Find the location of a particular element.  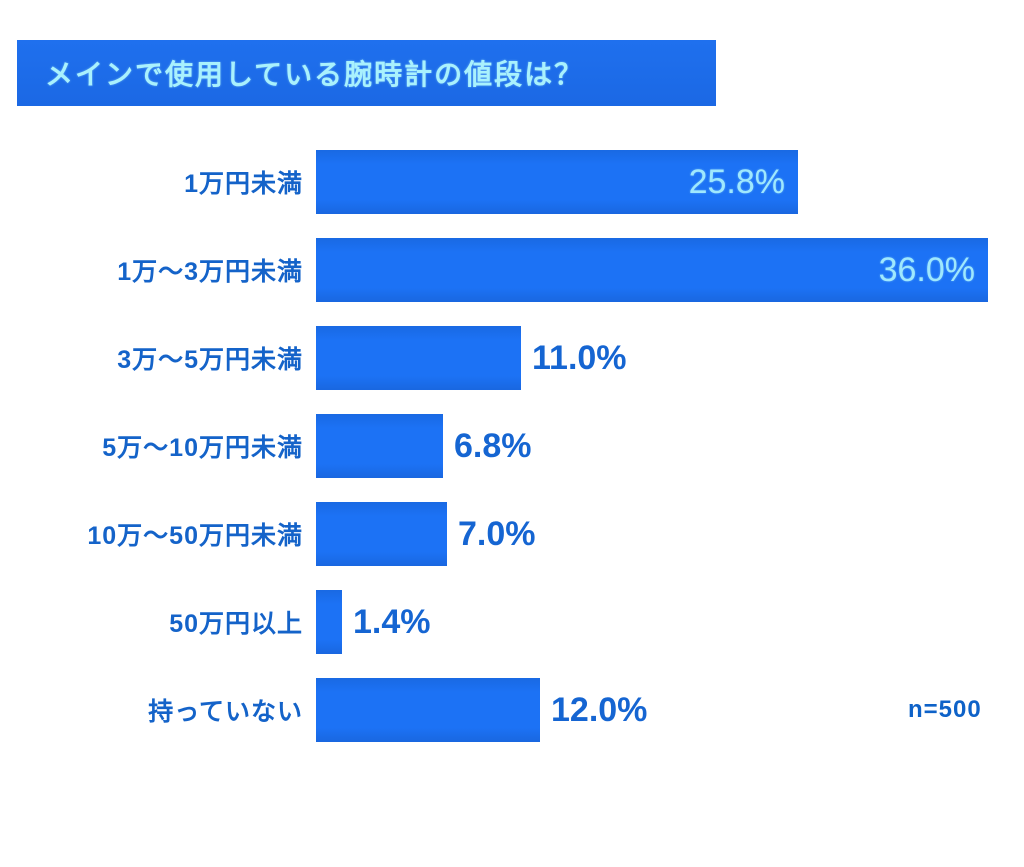

chart-row: 5万～10万円未満 6.8% is located at coordinates (512, 446).